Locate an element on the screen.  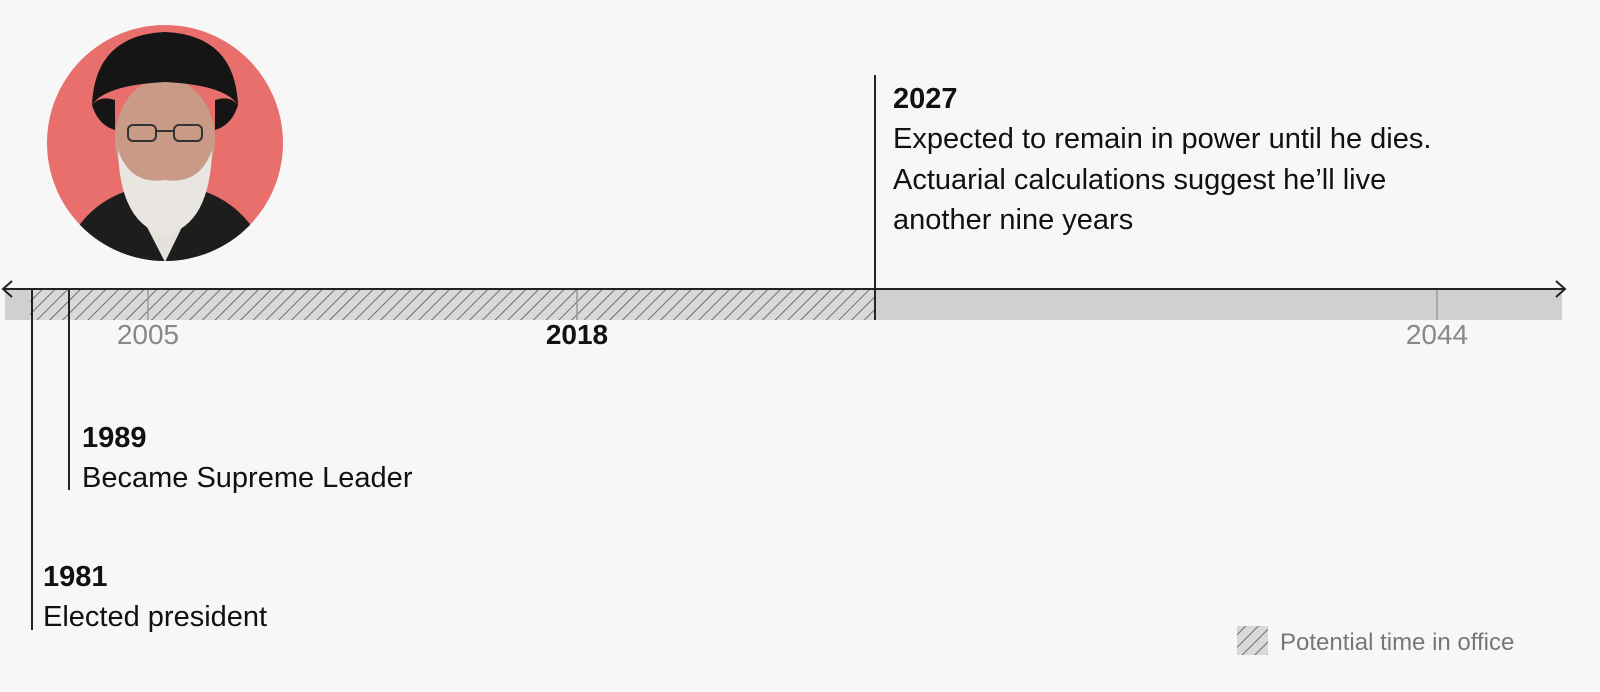
portrait is located at coordinates (165, 143).